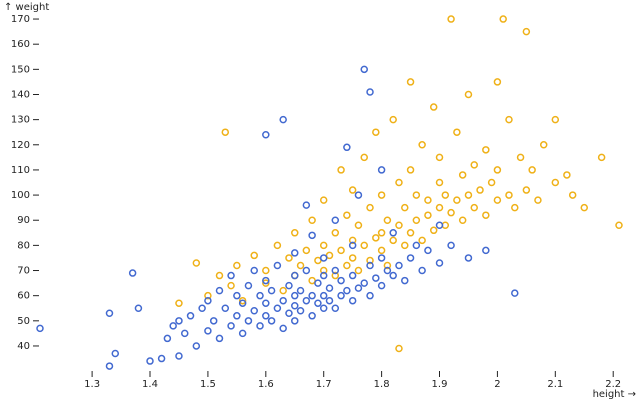 This screenshot has height=400, width=640. What do you see at coordinates (20, 94) in the screenshot?
I see `y-tick-label: 140` at bounding box center [20, 94].